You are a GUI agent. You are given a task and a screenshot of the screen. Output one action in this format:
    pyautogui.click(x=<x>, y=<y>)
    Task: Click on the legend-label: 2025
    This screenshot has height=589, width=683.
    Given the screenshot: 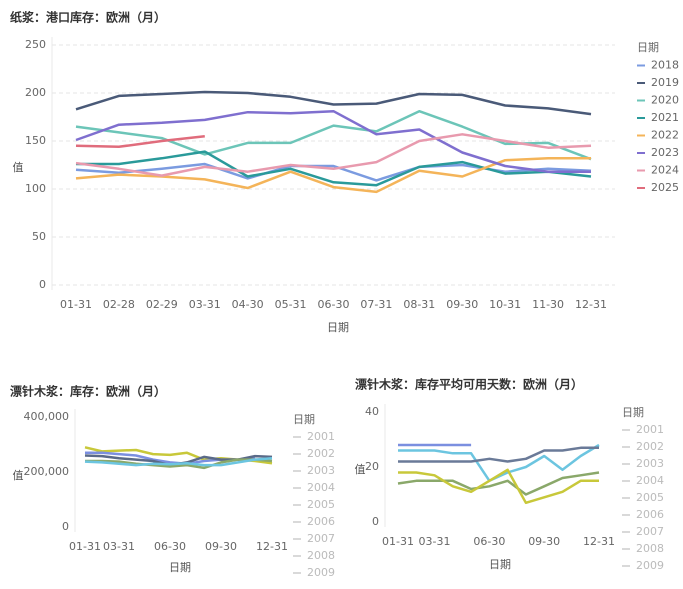 What is the action you would take?
    pyautogui.click(x=665, y=187)
    